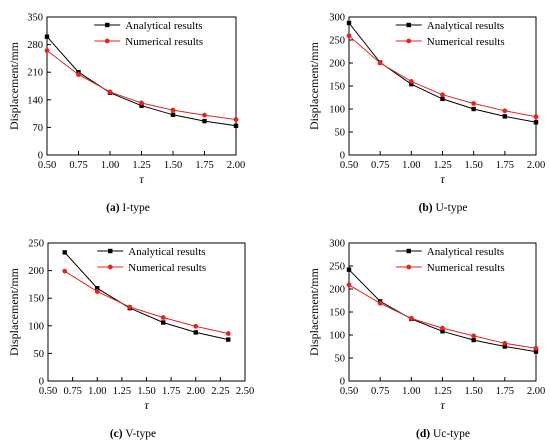 This screenshot has height=444, width=550. I want to click on caption-letter: (a), so click(113, 208).